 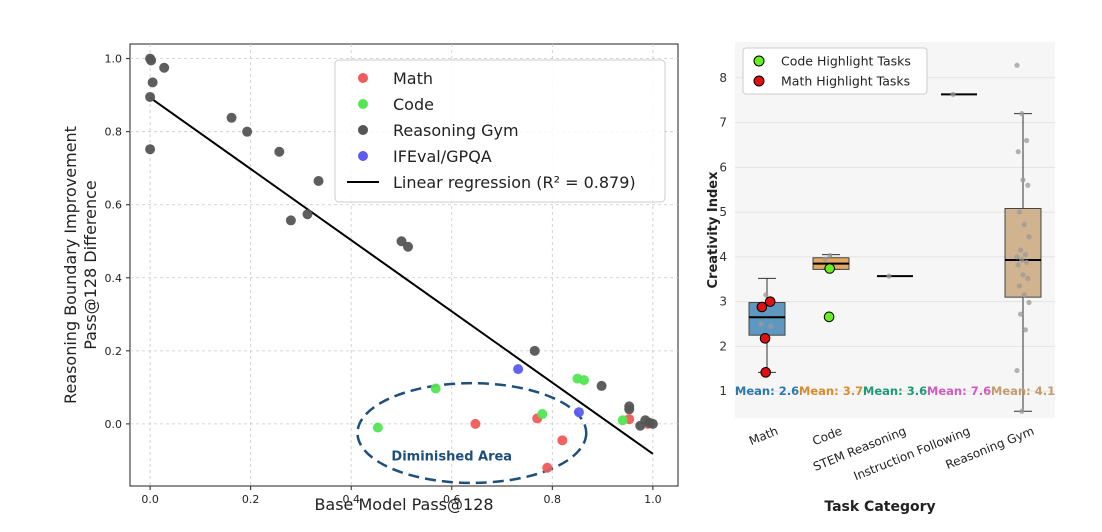 What do you see at coordinates (912, 454) in the screenshot?
I see `category-label-instruction-following: Instruction Following` at bounding box center [912, 454].